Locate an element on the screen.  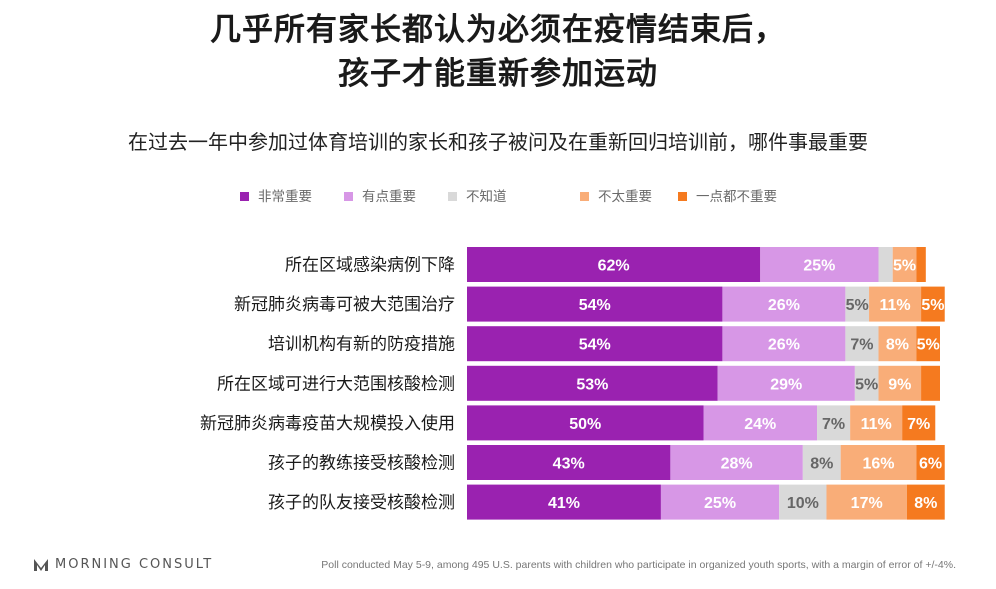
chart-subtitle: 在过去一年中参加过体育培训的家长和孩子被问及在重新回归培训前，哪件事最重要 is located at coordinates (498, 142).